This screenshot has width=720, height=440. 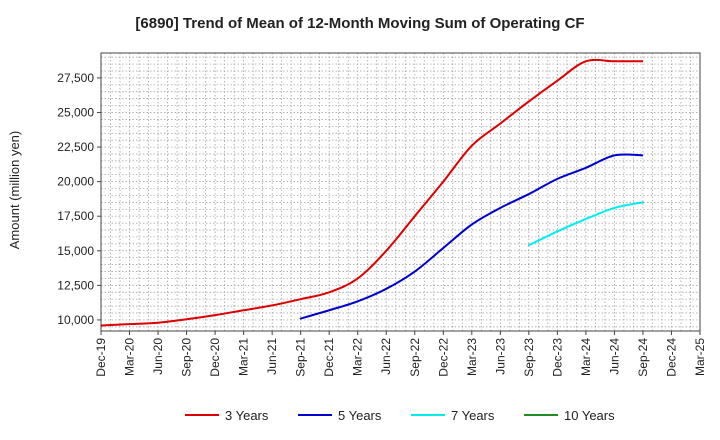 I want to click on x-tick-label: Mar-20, so click(x=130, y=357).